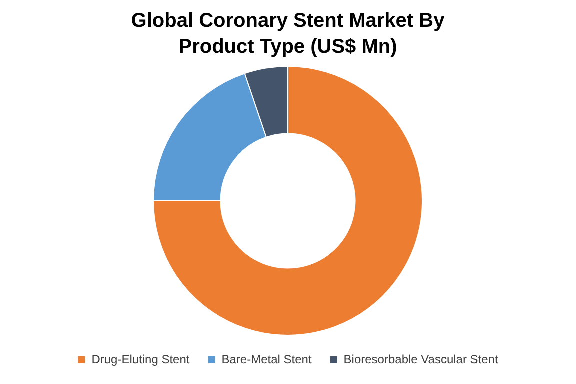  Describe the element at coordinates (288, 34) in the screenshot. I see `chart-title: Global Coronary Stent Market By Product Type (US$ Mn)` at that location.